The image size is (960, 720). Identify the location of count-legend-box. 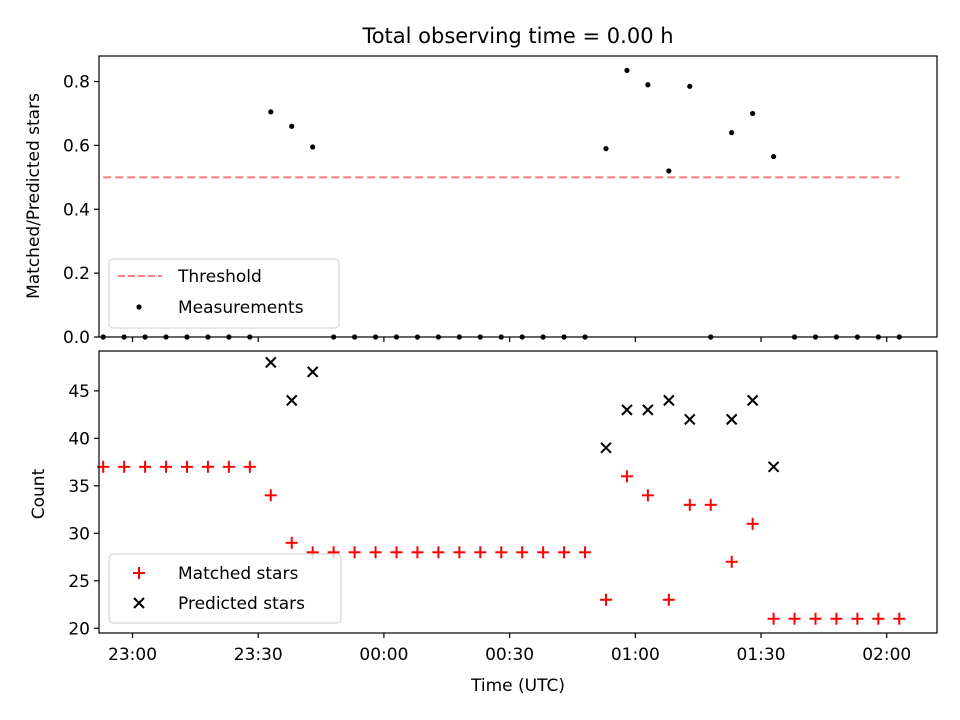
(225, 588).